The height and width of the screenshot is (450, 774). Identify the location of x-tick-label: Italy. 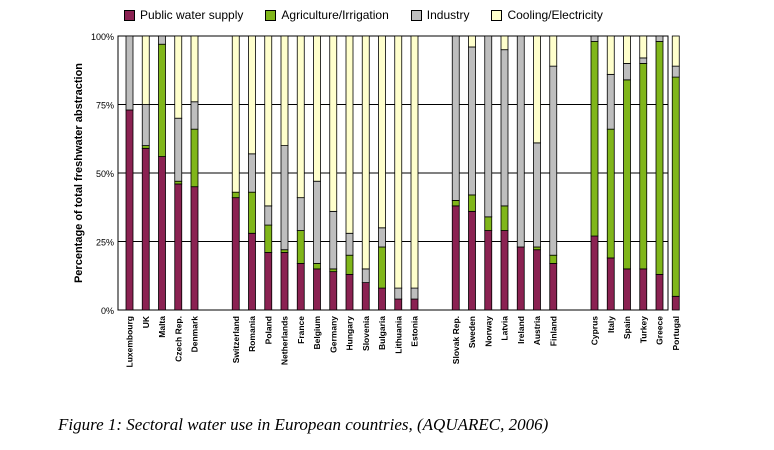
(611, 324).